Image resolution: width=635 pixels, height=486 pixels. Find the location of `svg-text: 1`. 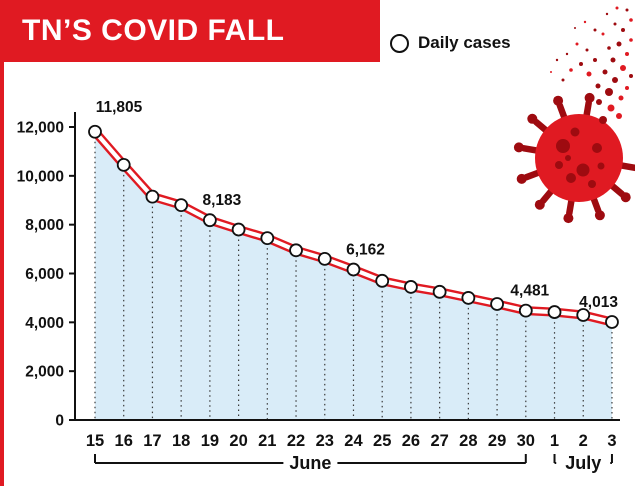

svg-text: 1 is located at coordinates (554, 441).